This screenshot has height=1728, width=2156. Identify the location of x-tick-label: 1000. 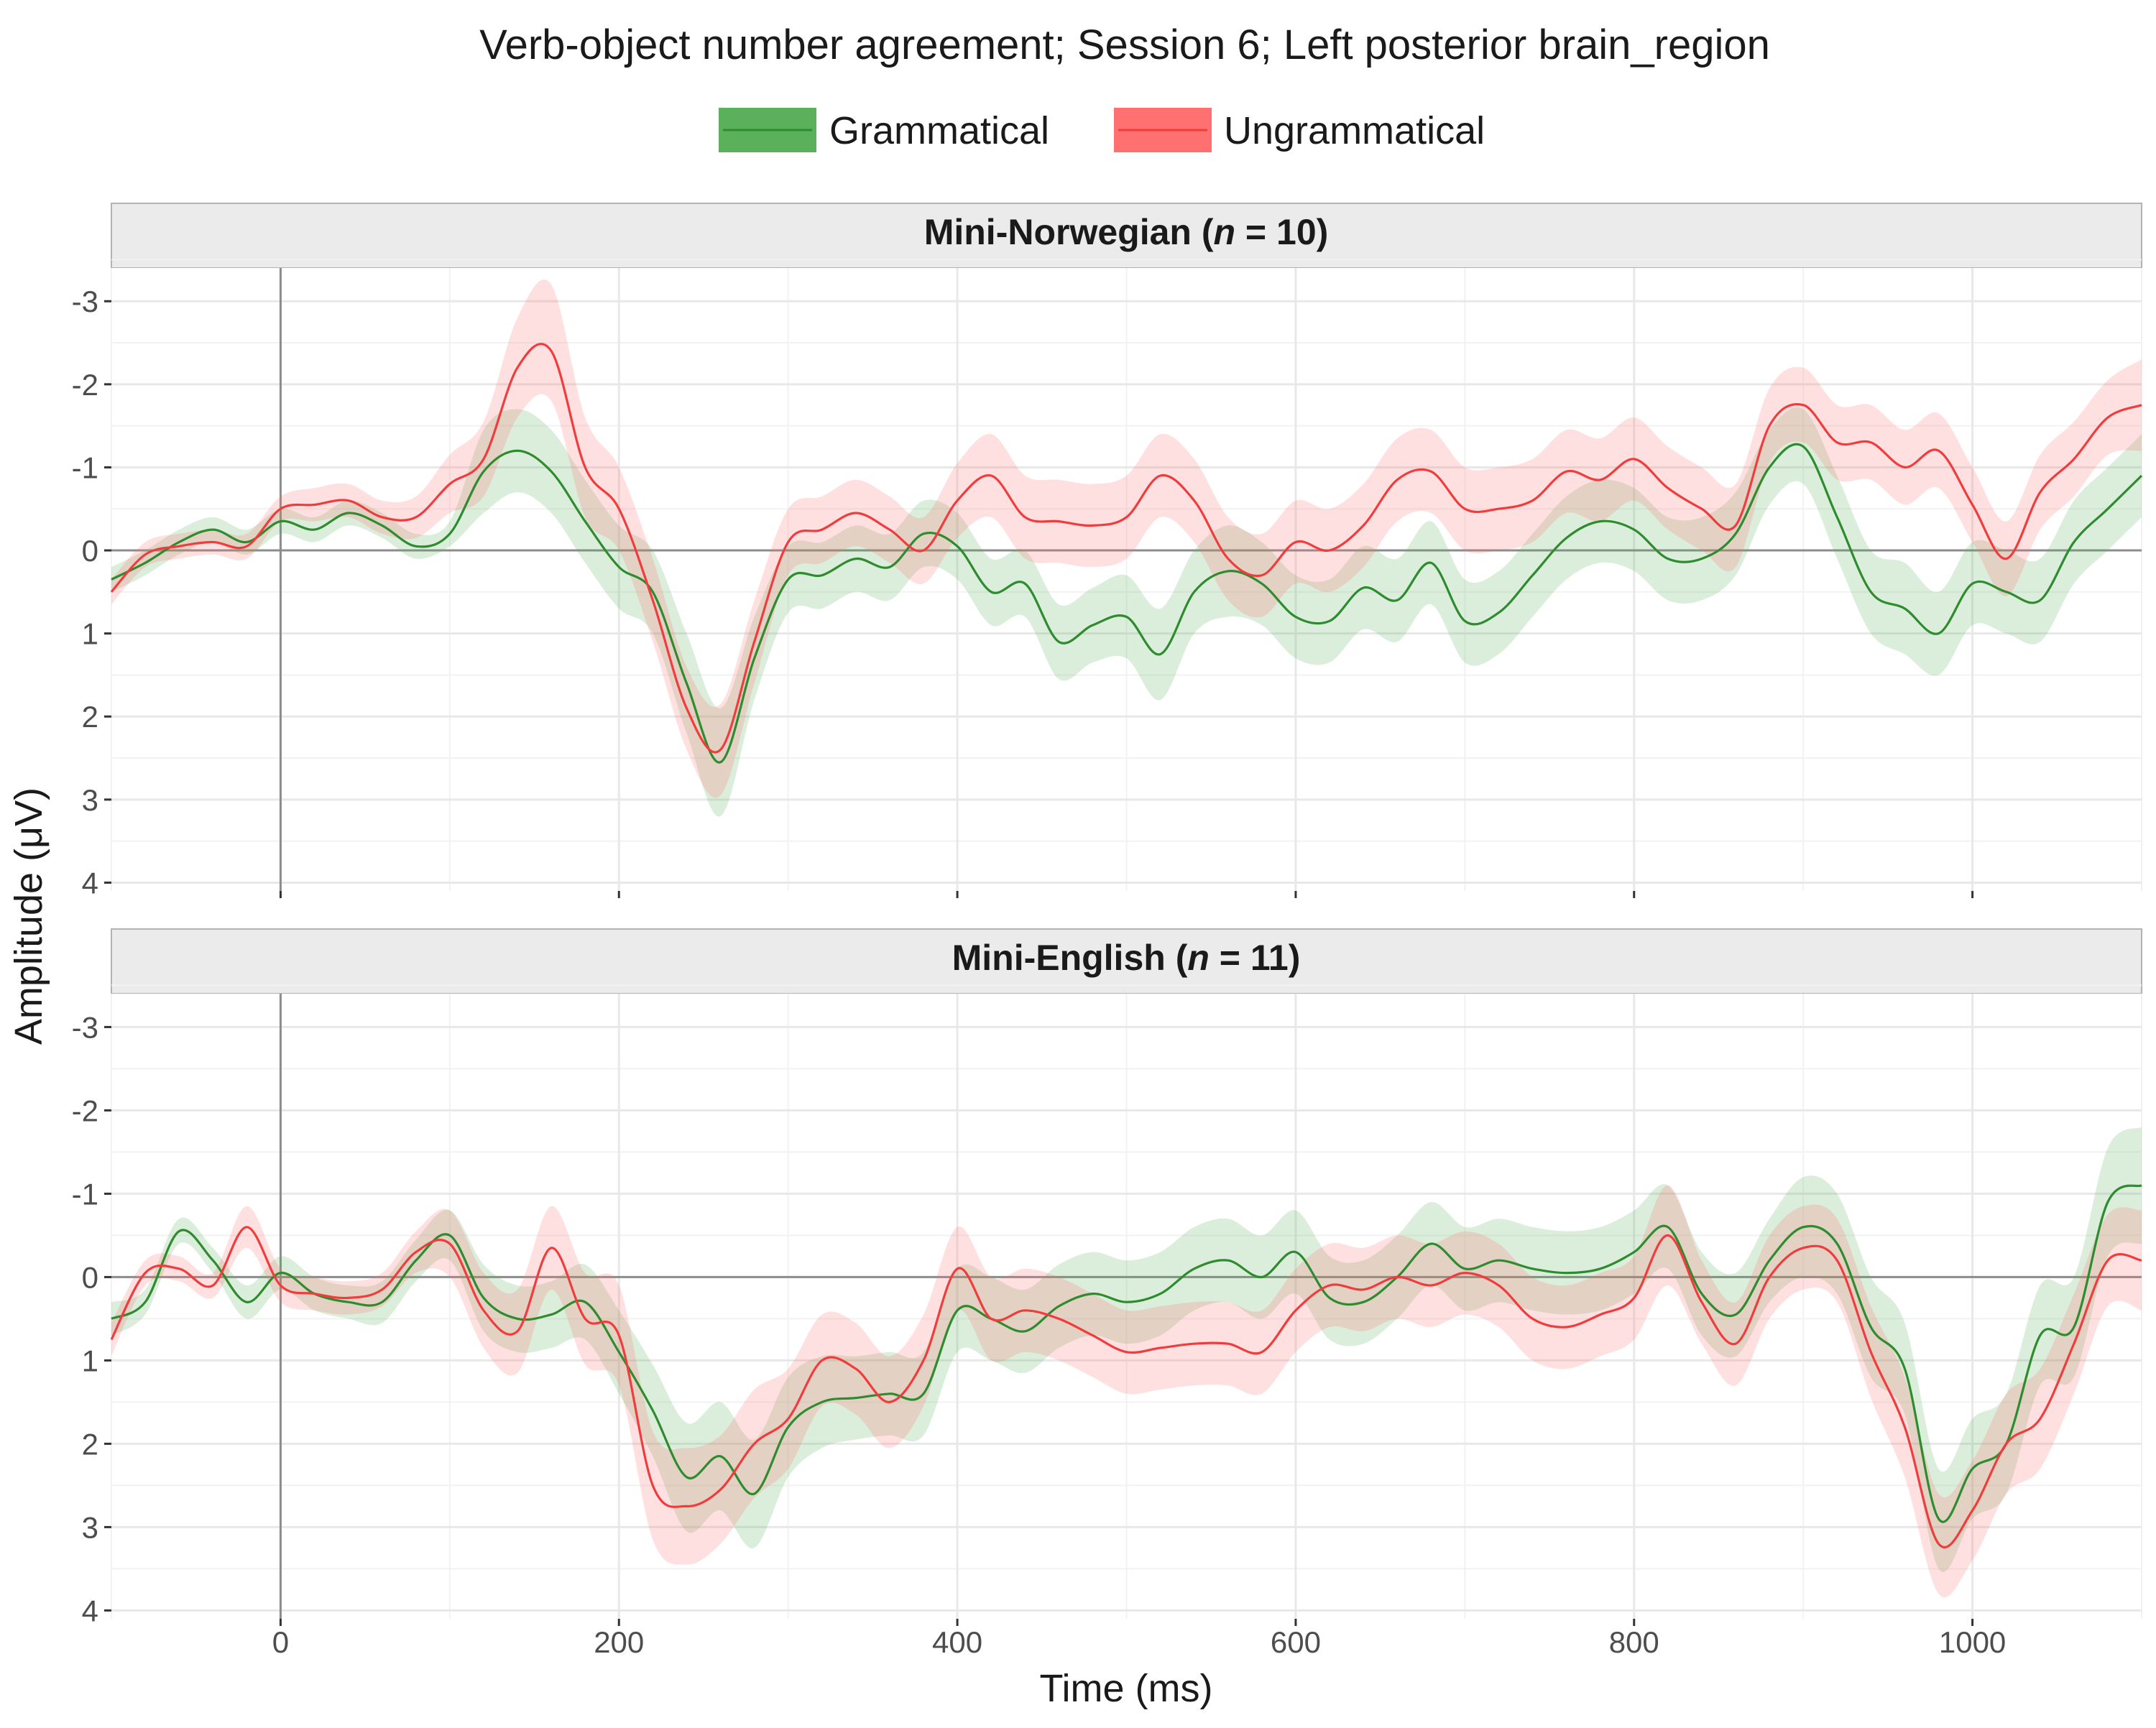
(1972, 1642).